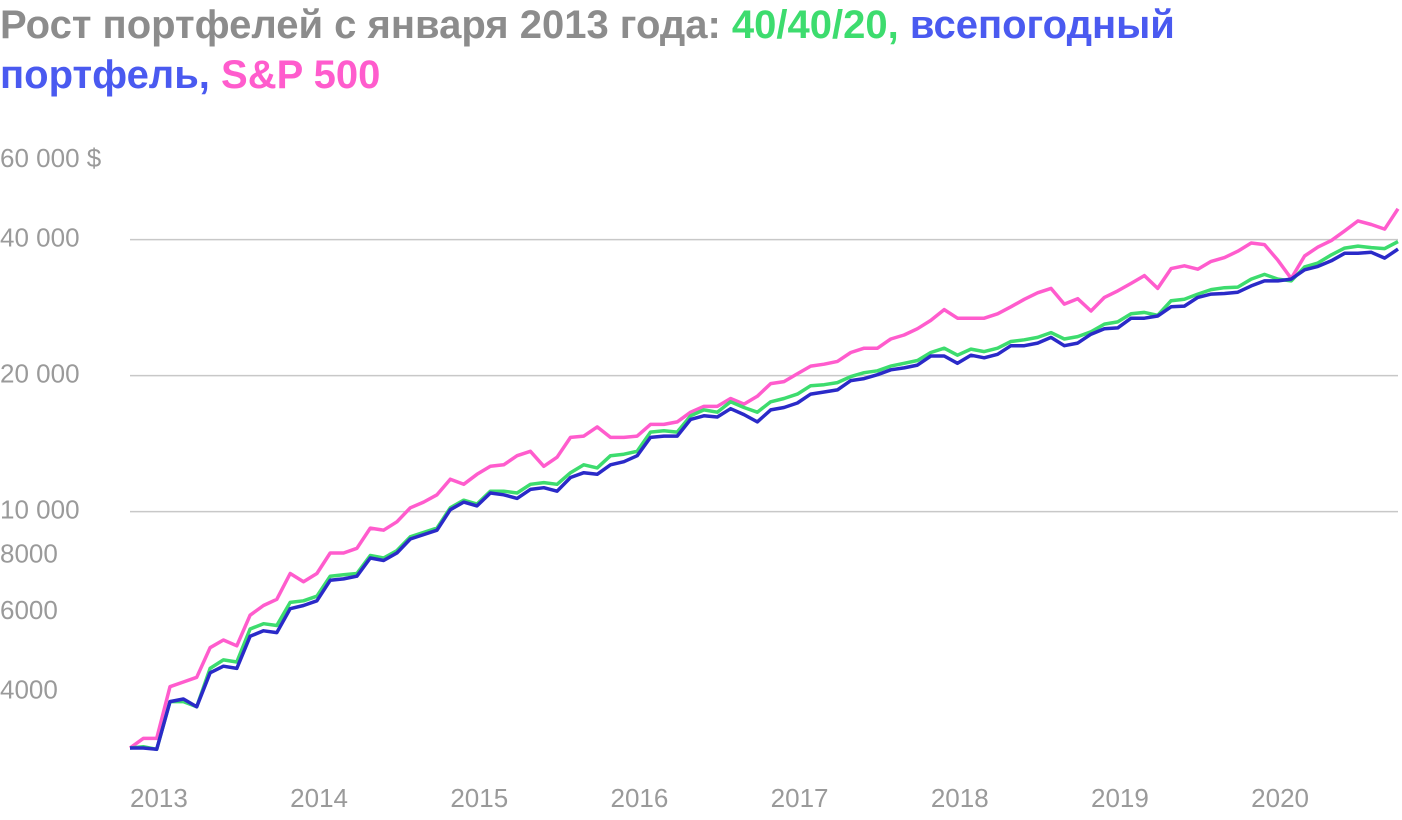 The width and height of the screenshot is (1402, 820). I want to click on y-tick-label: 40 000, so click(40, 237).